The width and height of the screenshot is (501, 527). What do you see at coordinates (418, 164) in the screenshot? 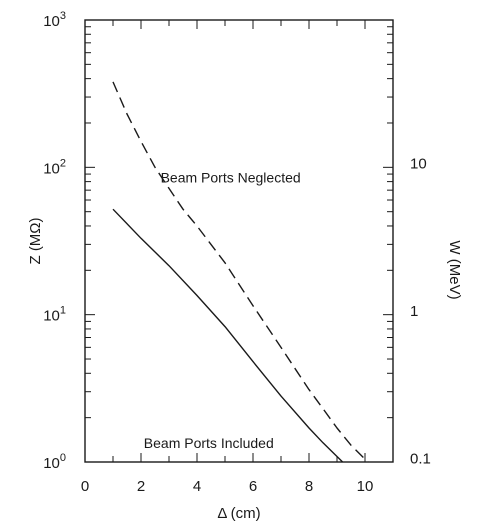
I see `y-right-tick-label: 10` at bounding box center [418, 164].